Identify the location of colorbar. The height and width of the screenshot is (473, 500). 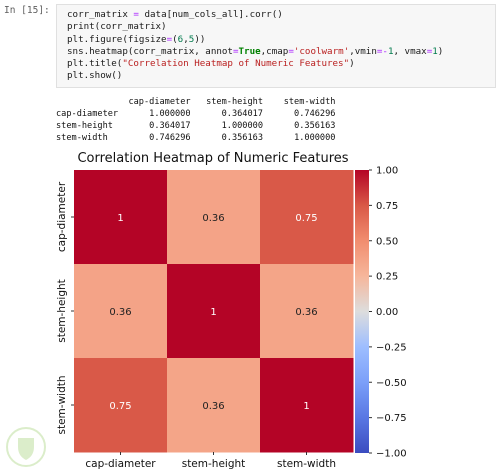
(362, 311).